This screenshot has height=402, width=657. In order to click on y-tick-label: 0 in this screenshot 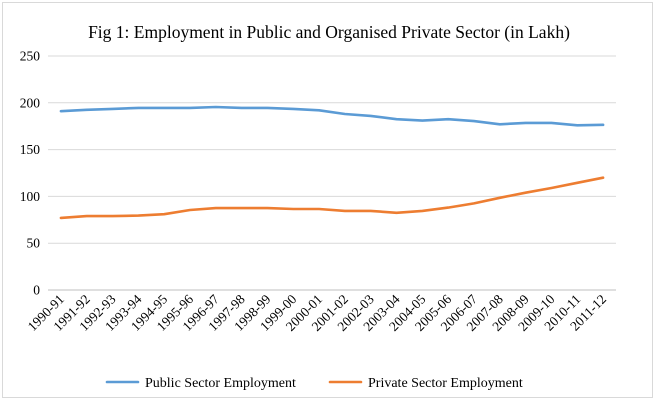, I will do `click(36, 290)`.